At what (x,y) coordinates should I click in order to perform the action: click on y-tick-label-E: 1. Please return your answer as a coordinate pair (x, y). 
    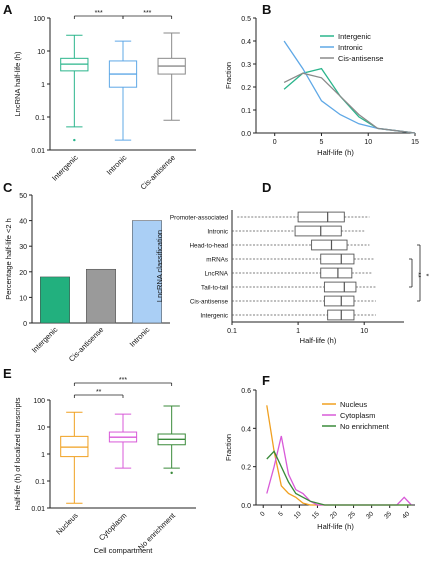
    Looking at the image, I should click on (43, 455).